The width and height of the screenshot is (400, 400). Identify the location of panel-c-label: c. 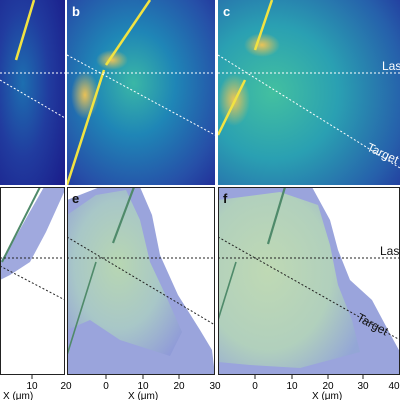
(226, 11).